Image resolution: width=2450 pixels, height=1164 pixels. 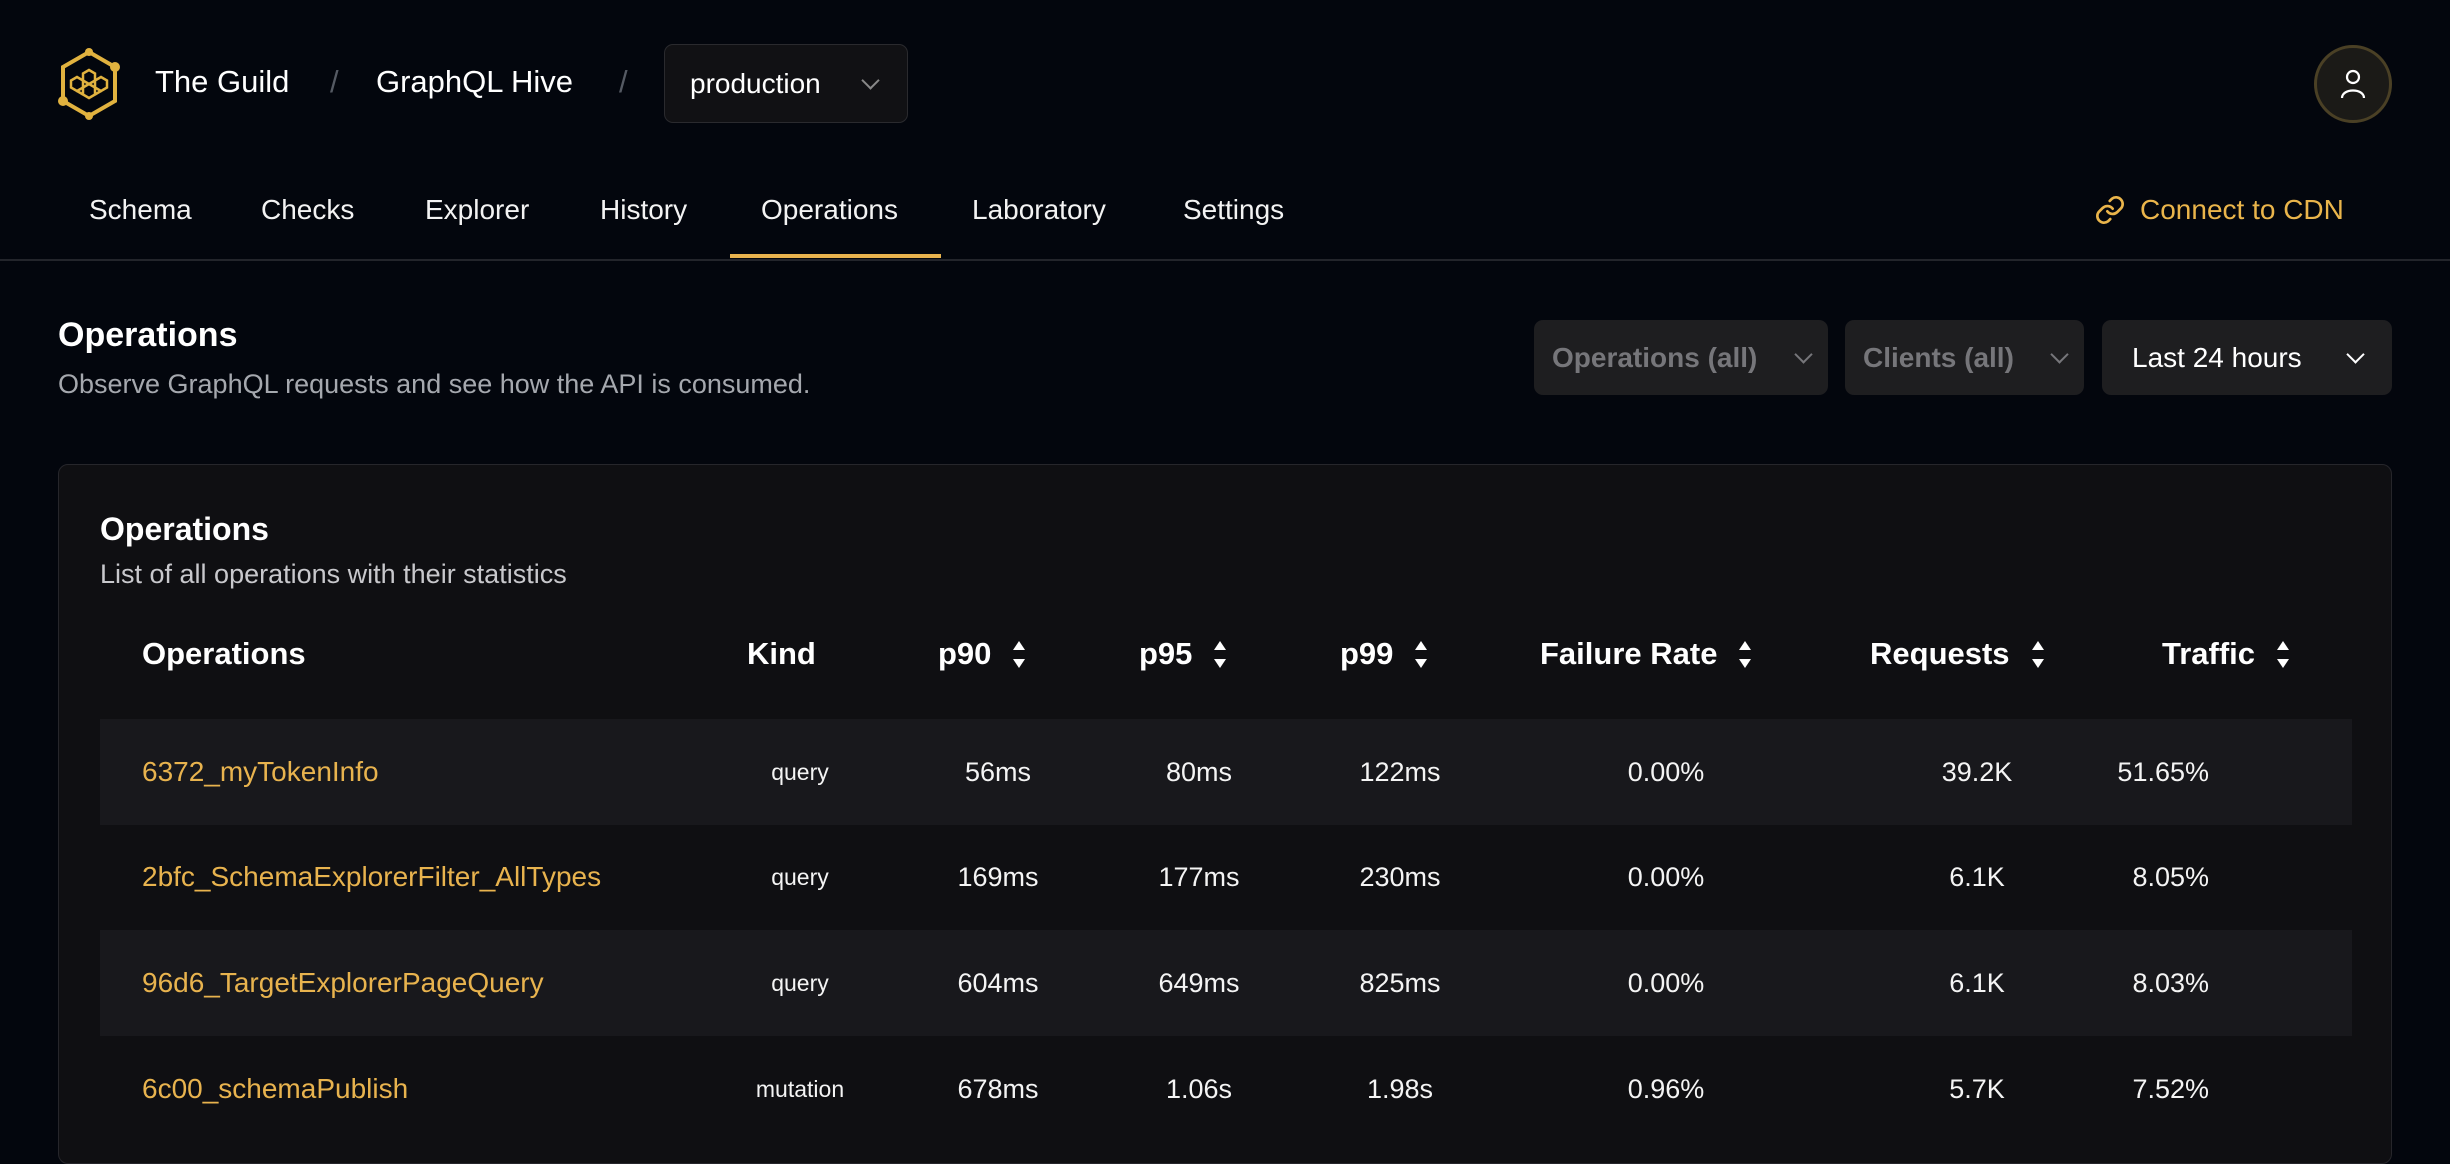 I want to click on user-avatar-button, so click(x=2353, y=84).